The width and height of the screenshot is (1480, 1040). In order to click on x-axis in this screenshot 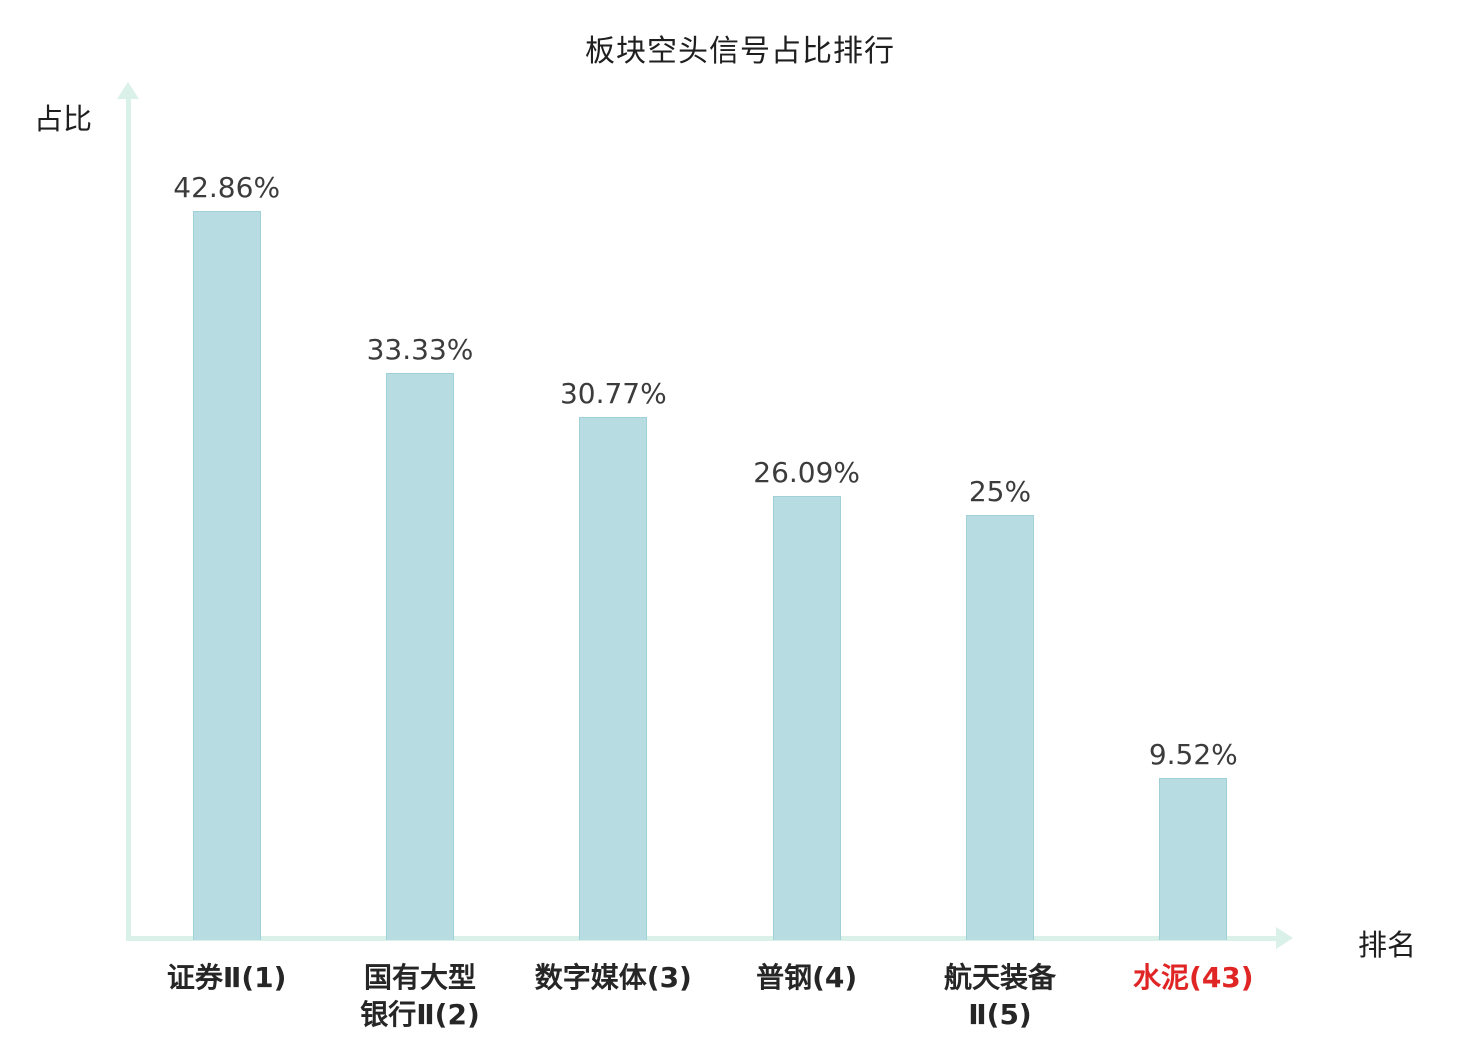, I will do `click(702, 938)`.